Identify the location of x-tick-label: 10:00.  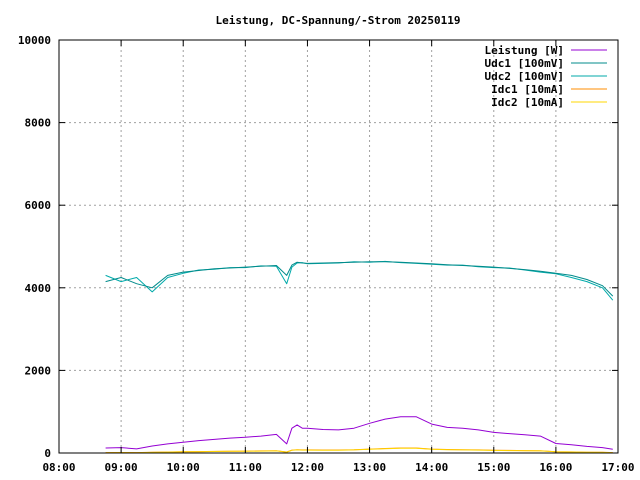
(183, 467).